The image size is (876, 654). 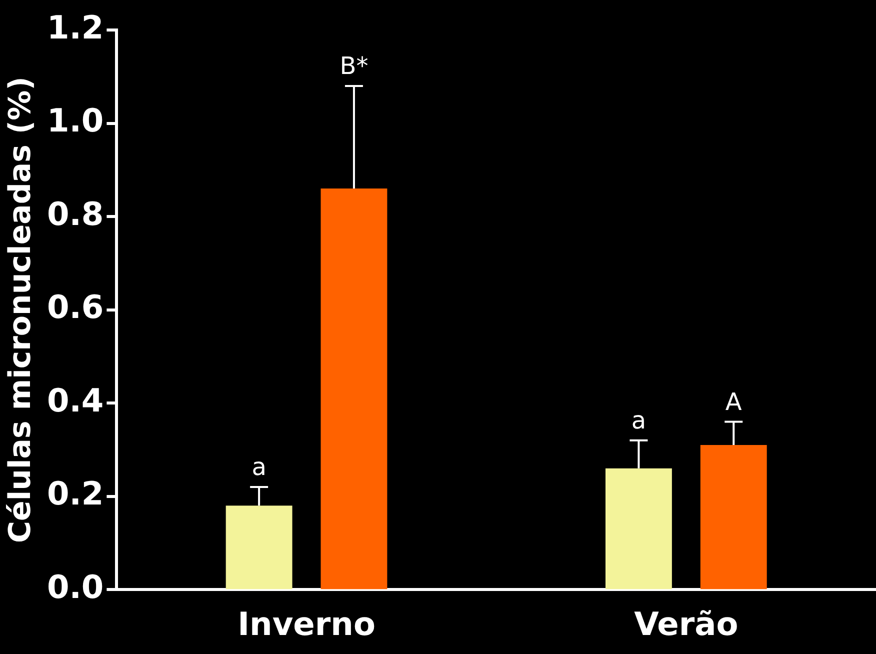 What do you see at coordinates (75, 213) in the screenshot?
I see `y-tick-label: 0.8` at bounding box center [75, 213].